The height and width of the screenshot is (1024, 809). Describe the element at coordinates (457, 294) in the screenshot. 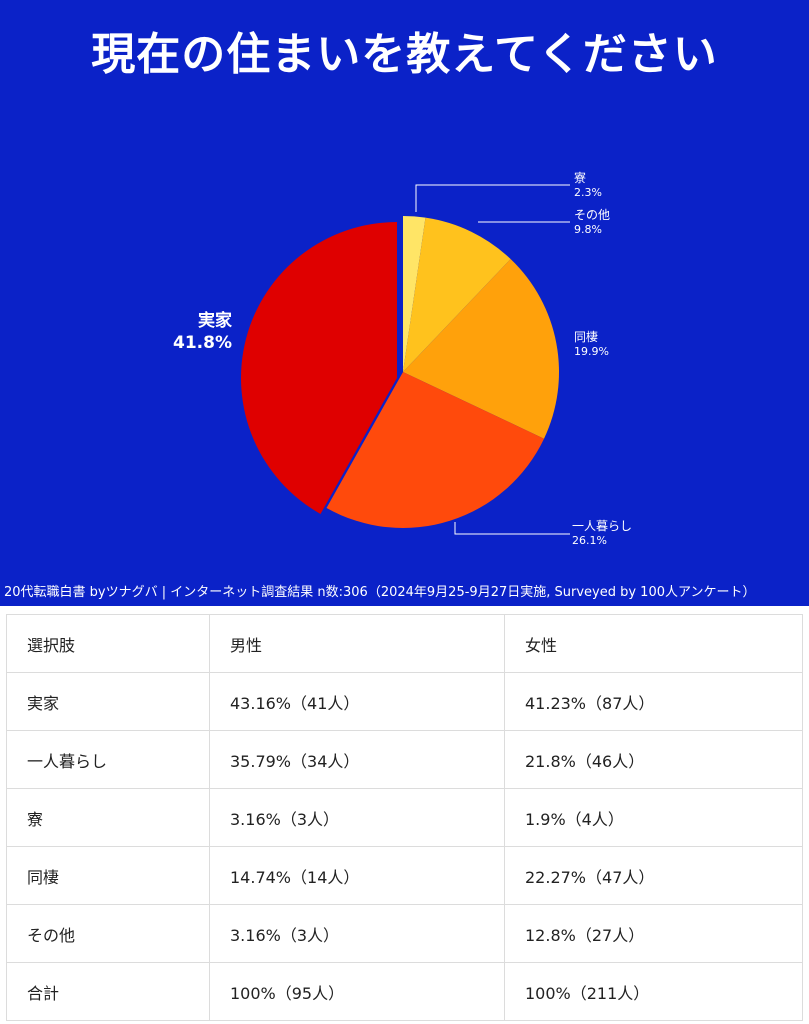

I see `pie-slice-other` at that location.